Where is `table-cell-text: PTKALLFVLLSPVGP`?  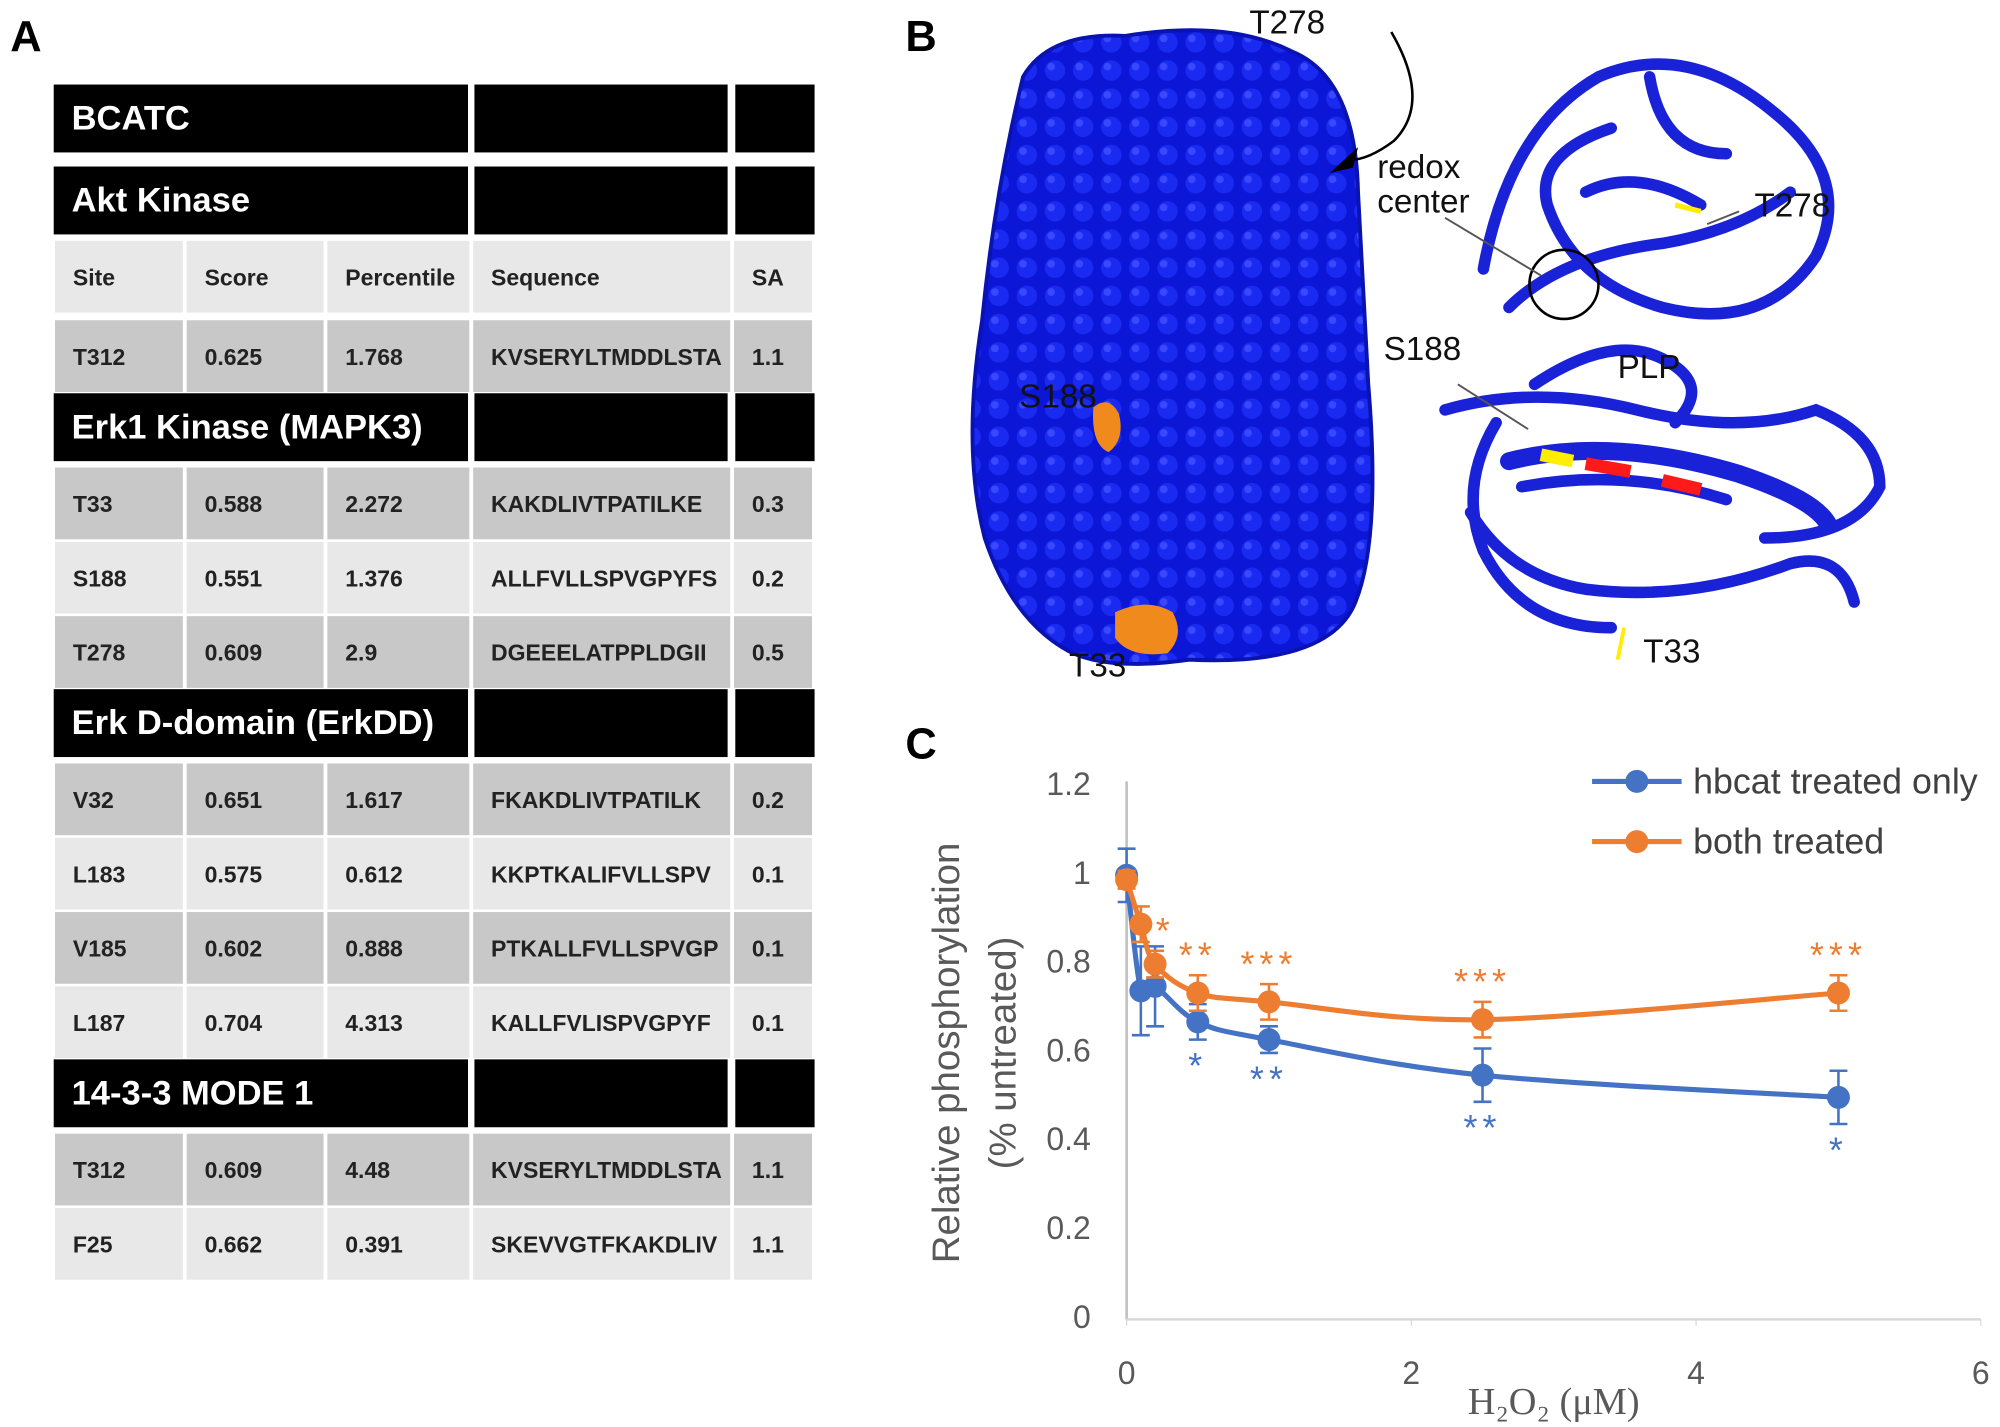
table-cell-text: PTKALLFVLLSPVGP is located at coordinates (604, 949).